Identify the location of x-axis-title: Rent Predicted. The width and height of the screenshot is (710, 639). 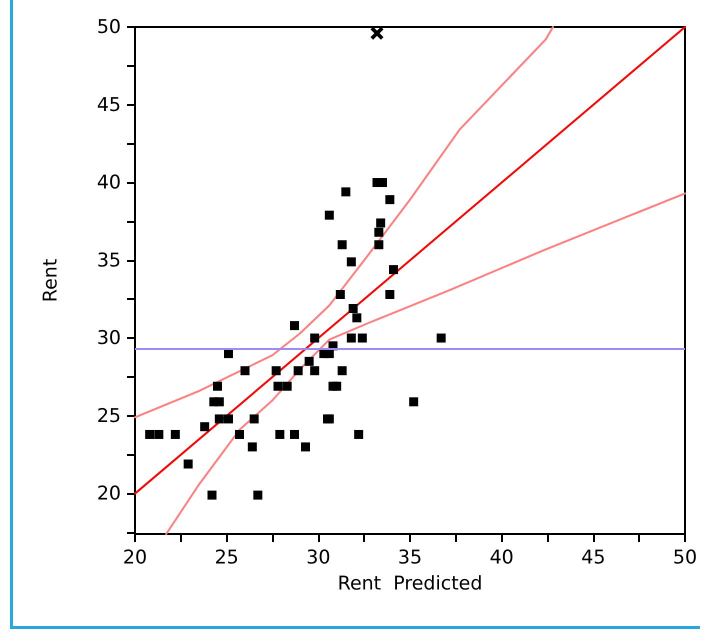
(410, 583).